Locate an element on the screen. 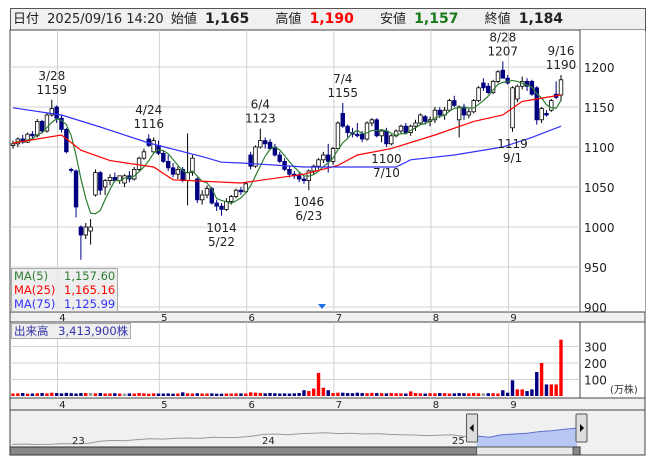 This screenshot has width=653, height=470. legend-ma25: MA(25) 1,165.16 is located at coordinates (64, 290).